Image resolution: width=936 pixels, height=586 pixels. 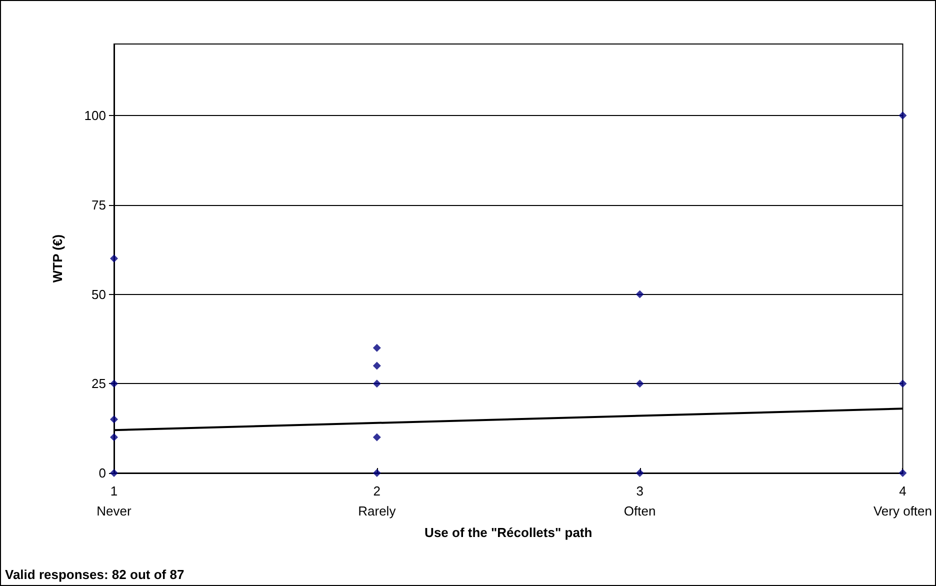 I want to click on x-tick-label: 2 Rarely, so click(x=377, y=501).